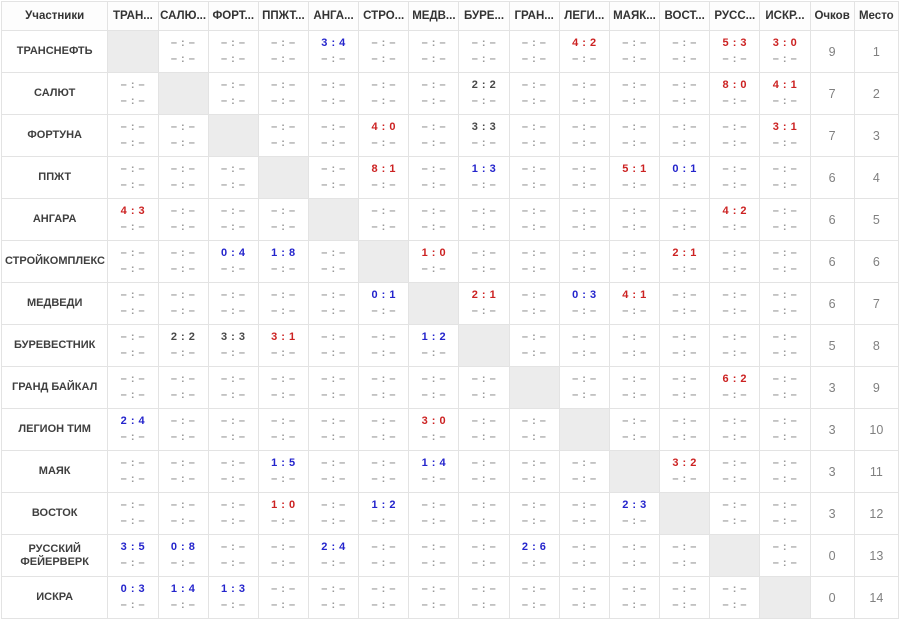  What do you see at coordinates (54, 429) in the screenshot?
I see `team-name: ЛЕГИОН ТИМ` at bounding box center [54, 429].